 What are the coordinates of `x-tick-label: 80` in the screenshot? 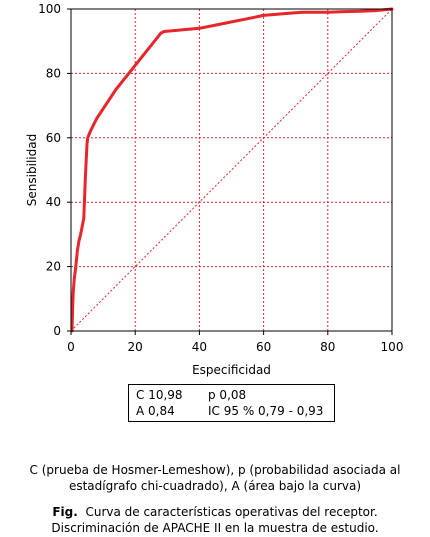 It's located at (327, 347).